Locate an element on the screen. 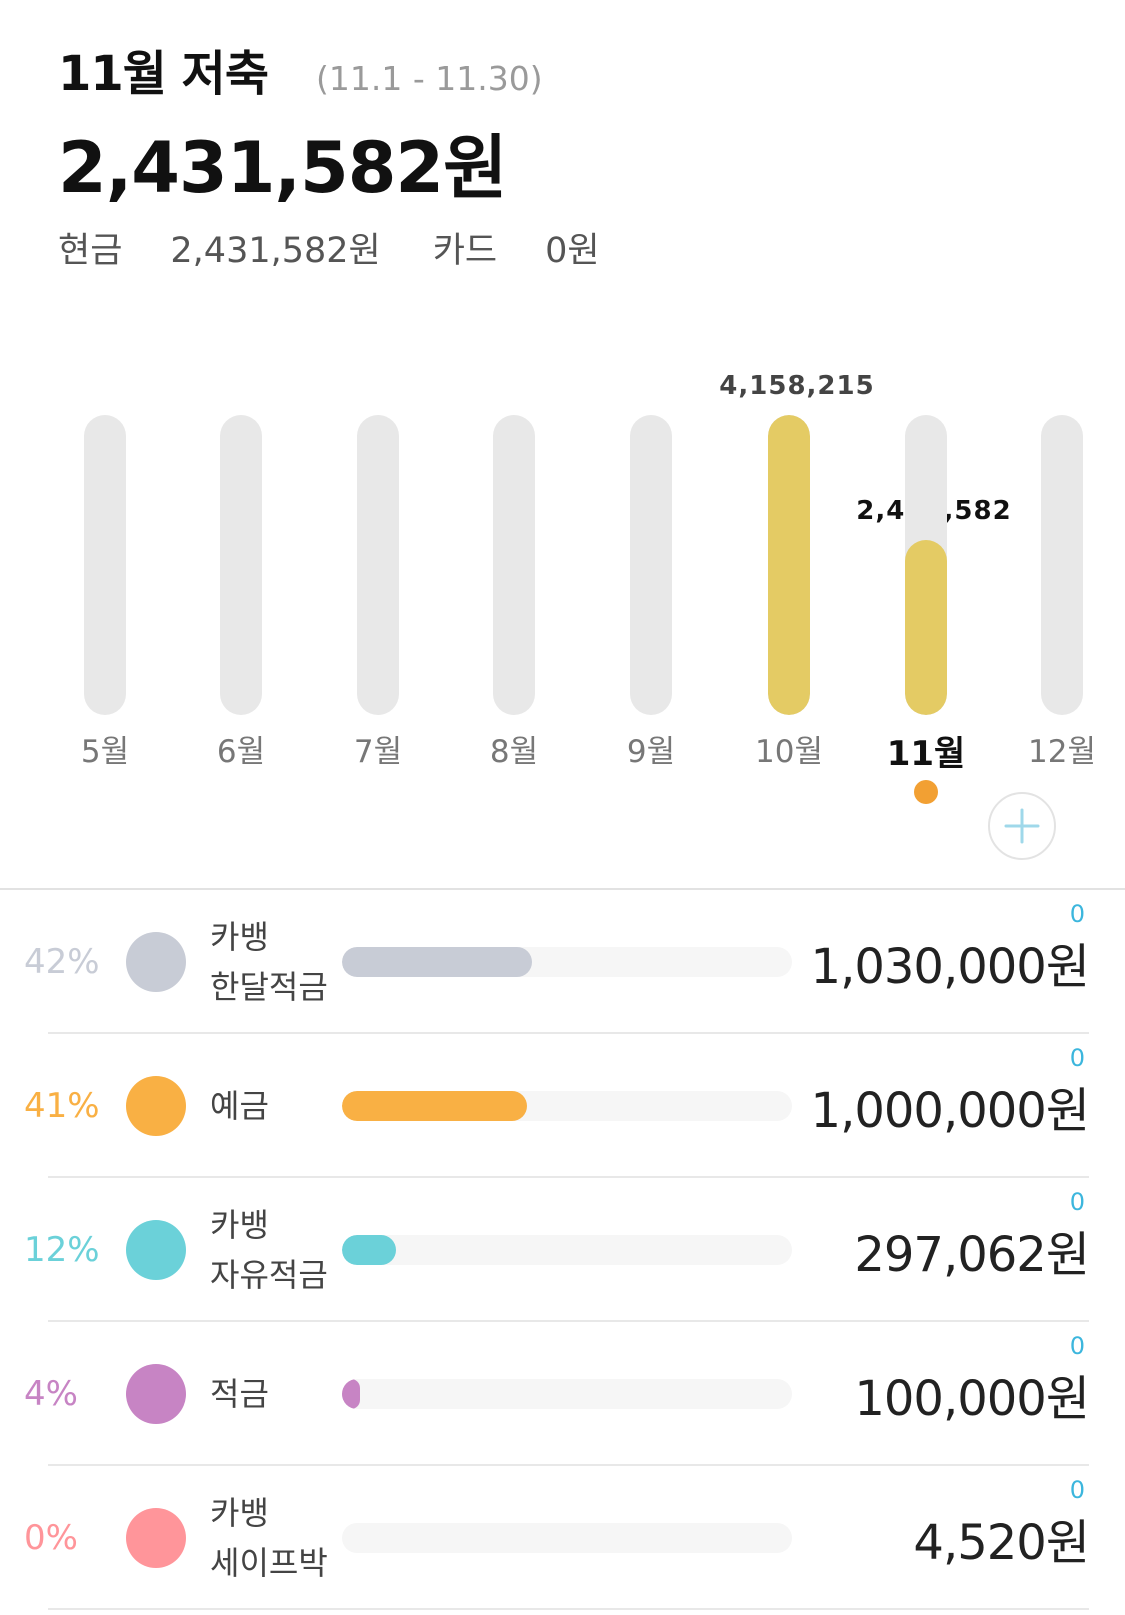  month-label: 5월 is located at coordinates (105, 752).